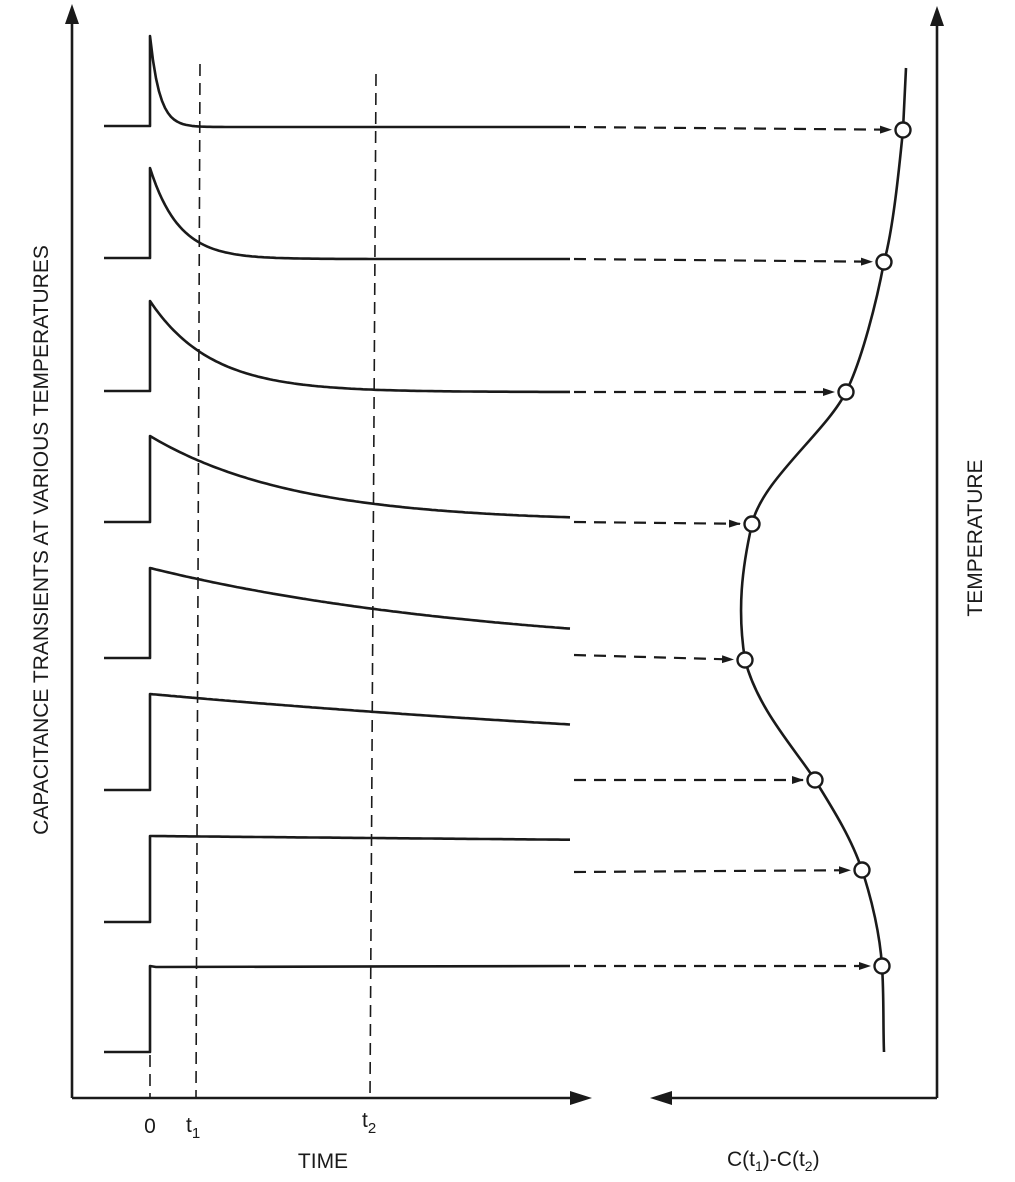 This screenshot has height=1182, width=1015. I want to click on left-y-axis-arrow-icon, so click(72, 14).